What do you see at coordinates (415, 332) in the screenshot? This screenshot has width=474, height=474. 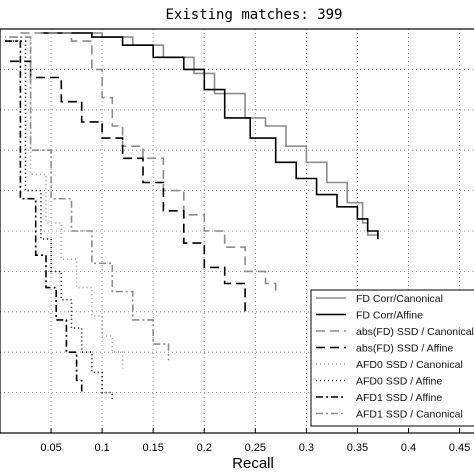 I see `legend-label: abs(FD) SSD / Canonical` at bounding box center [415, 332].